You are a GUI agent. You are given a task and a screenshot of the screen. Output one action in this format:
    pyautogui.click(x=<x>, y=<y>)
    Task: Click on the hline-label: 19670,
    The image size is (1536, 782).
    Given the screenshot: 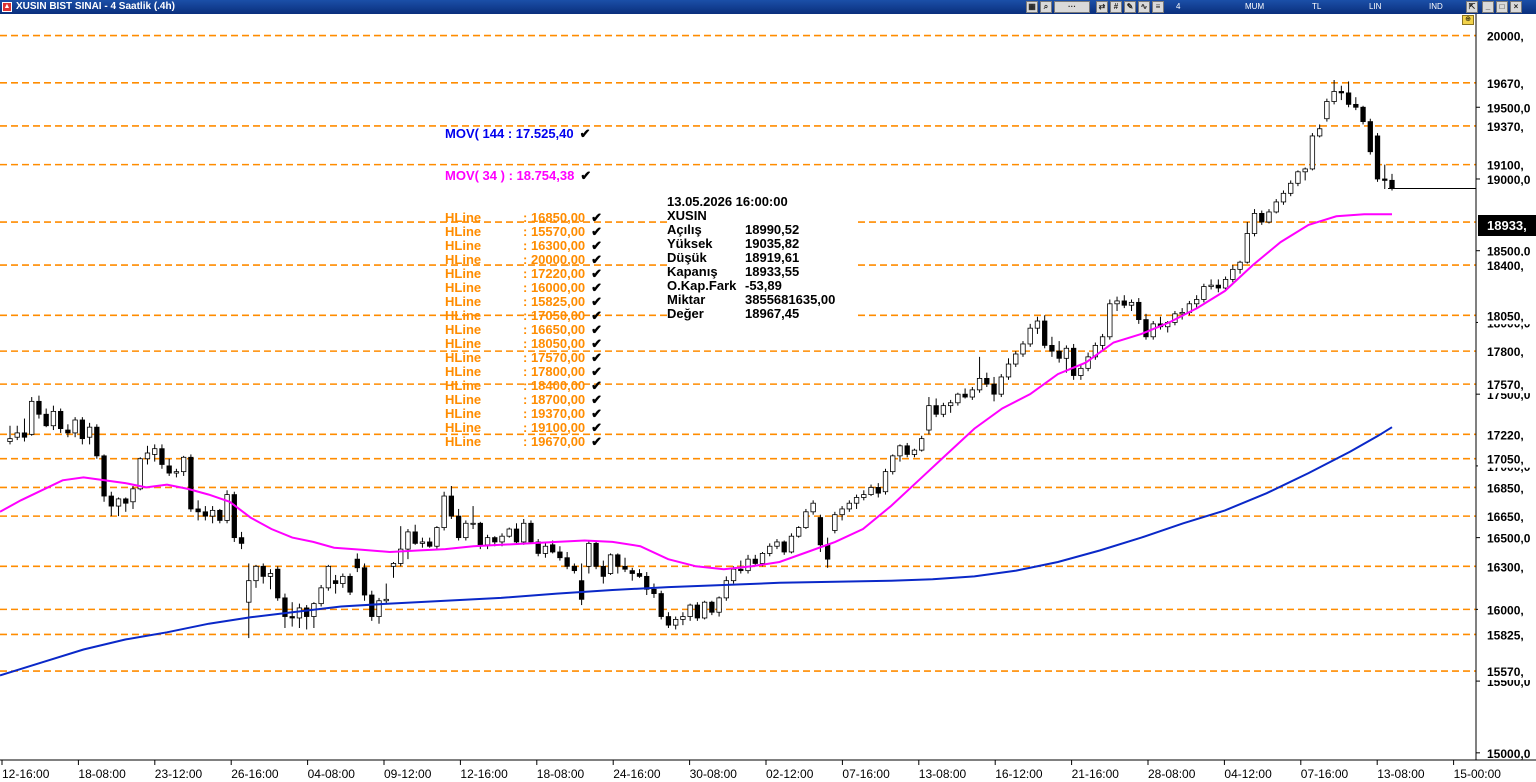 What is the action you would take?
    pyautogui.click(x=1505, y=84)
    